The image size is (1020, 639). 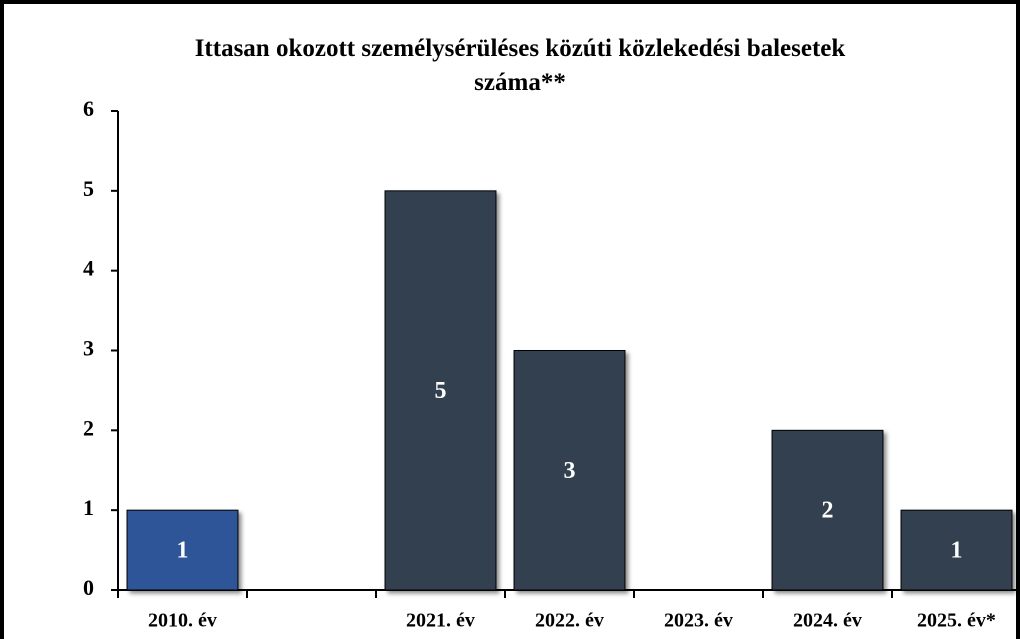 I want to click on y-tick-label: 2, so click(x=88, y=427).